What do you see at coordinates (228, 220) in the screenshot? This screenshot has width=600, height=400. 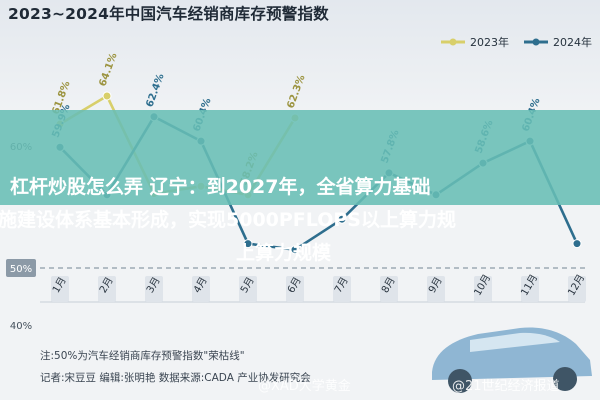 I see `overlay-line-2: 施建设体系基本形成，实现5000PFLOPS以上算力规` at bounding box center [228, 220].